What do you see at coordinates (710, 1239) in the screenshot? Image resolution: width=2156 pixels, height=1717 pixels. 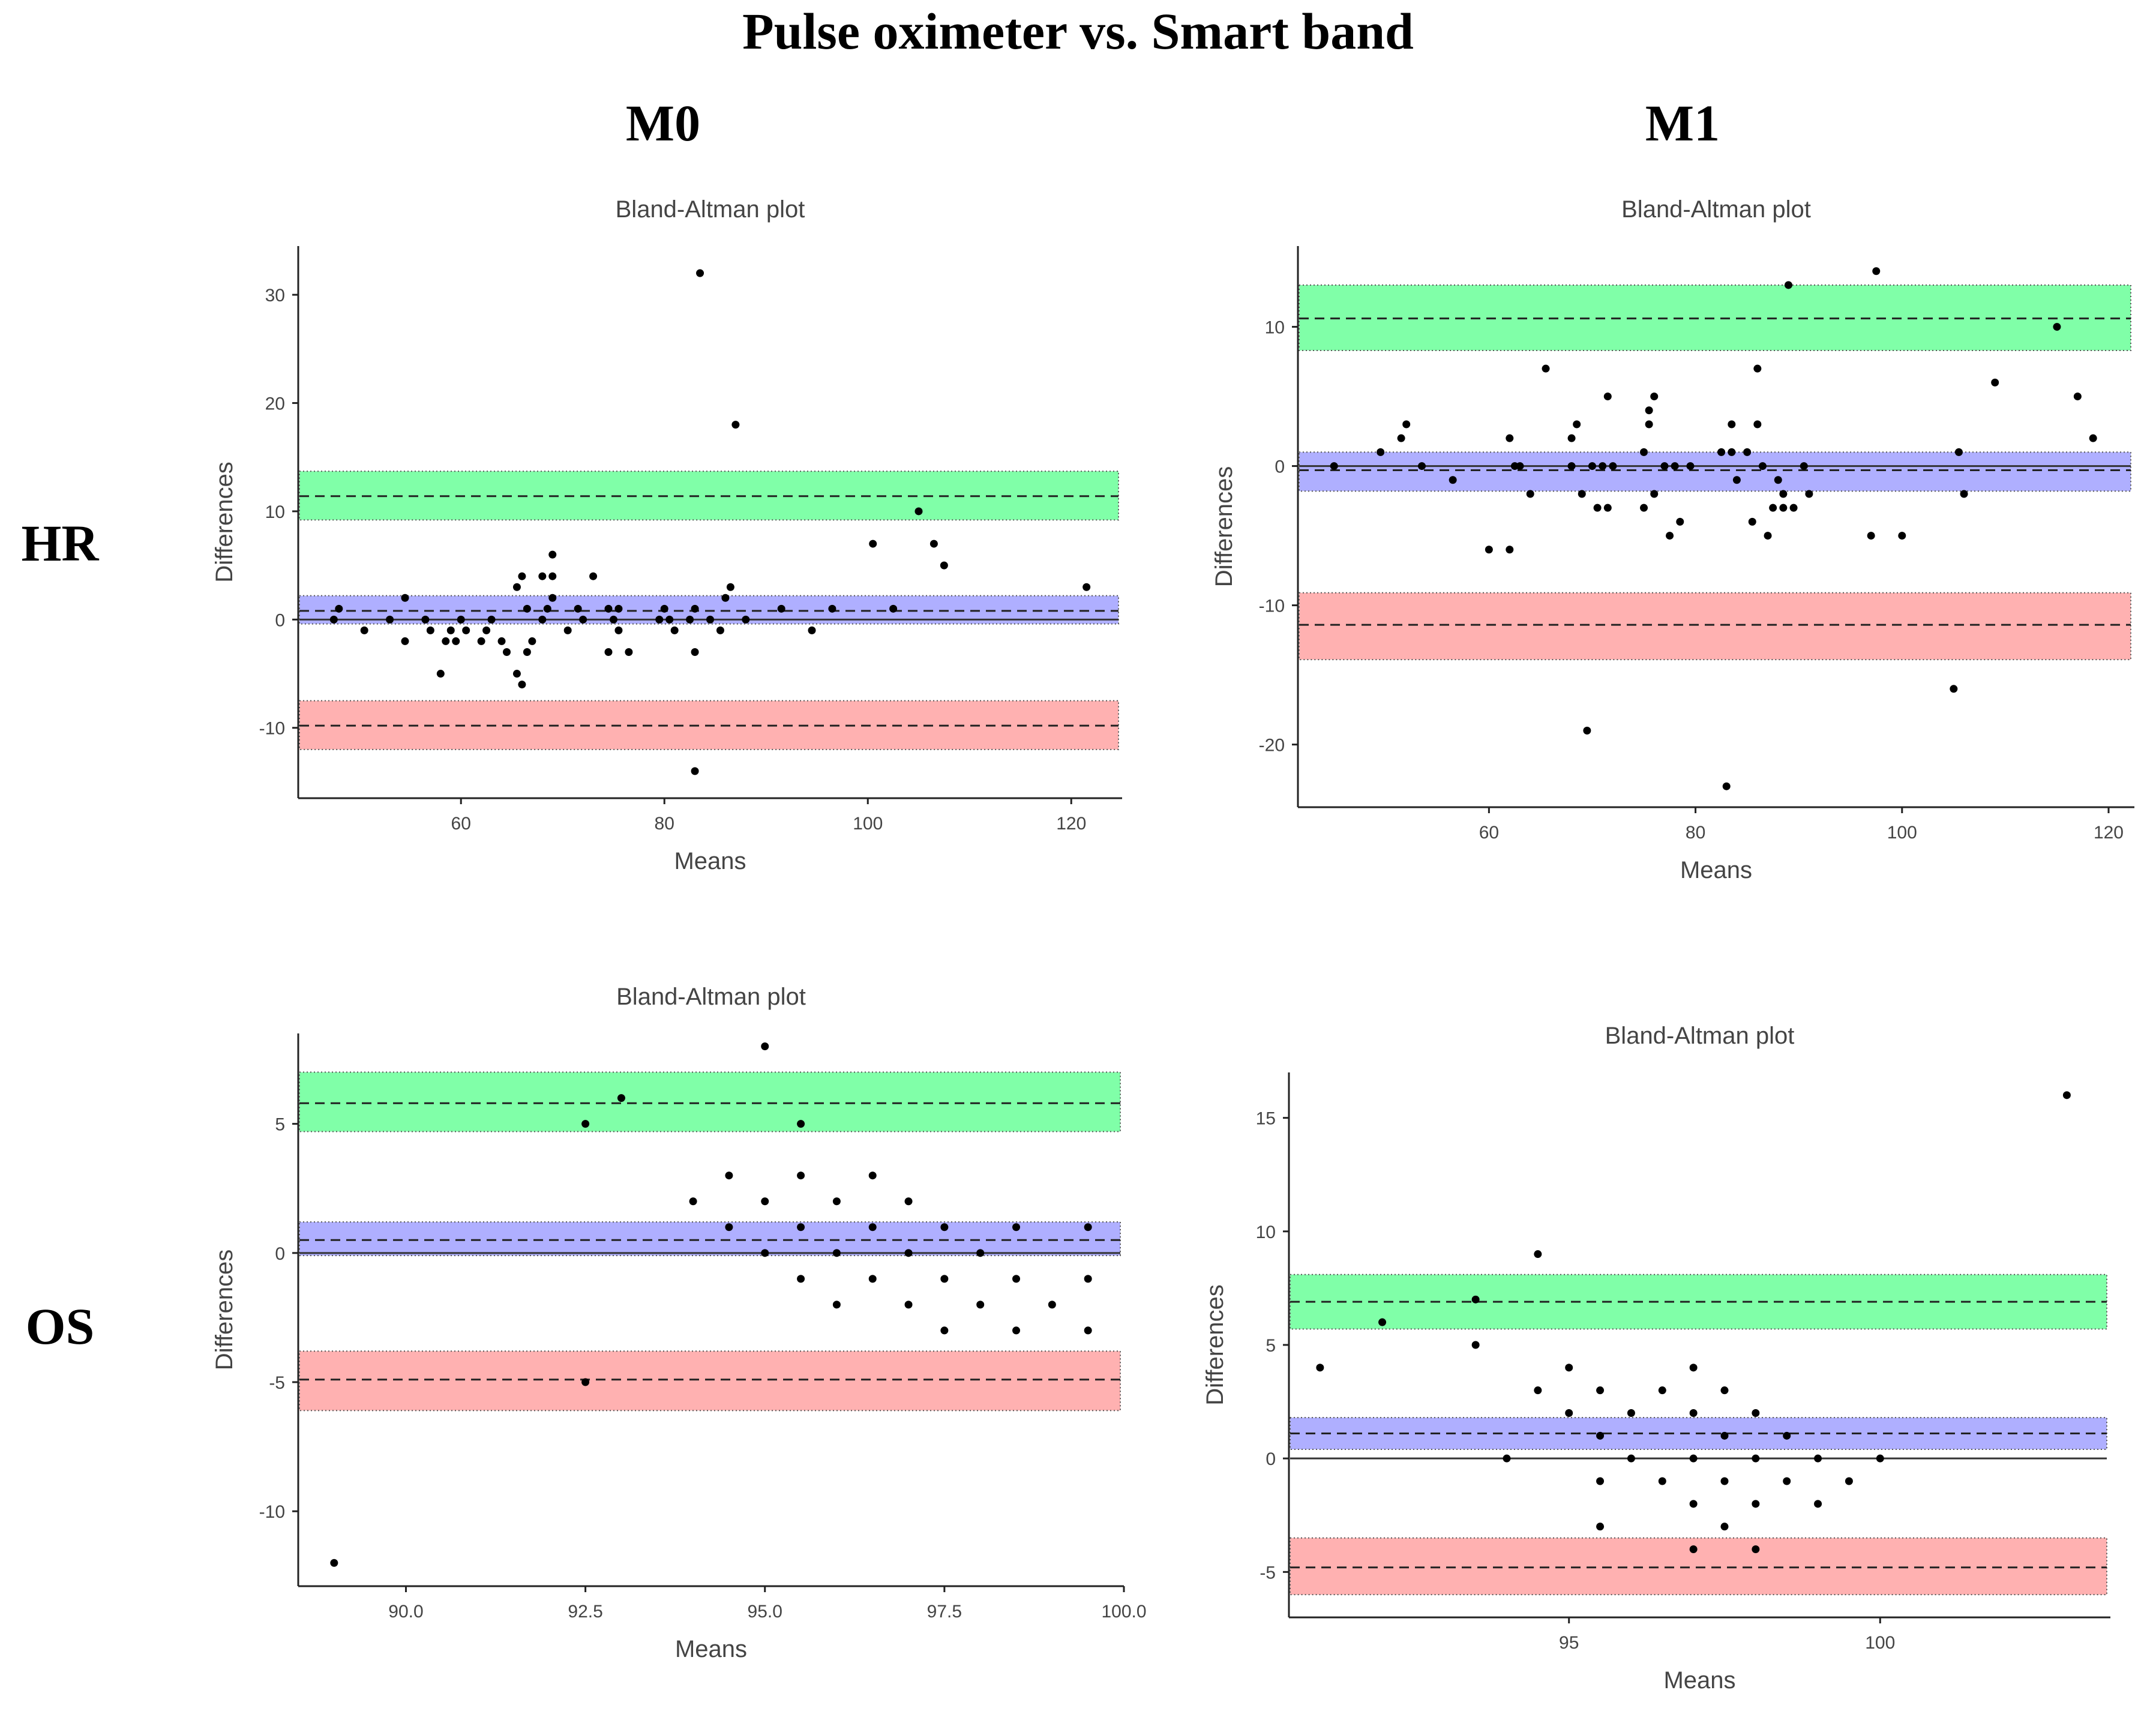 I see `mean-diff-band` at bounding box center [710, 1239].